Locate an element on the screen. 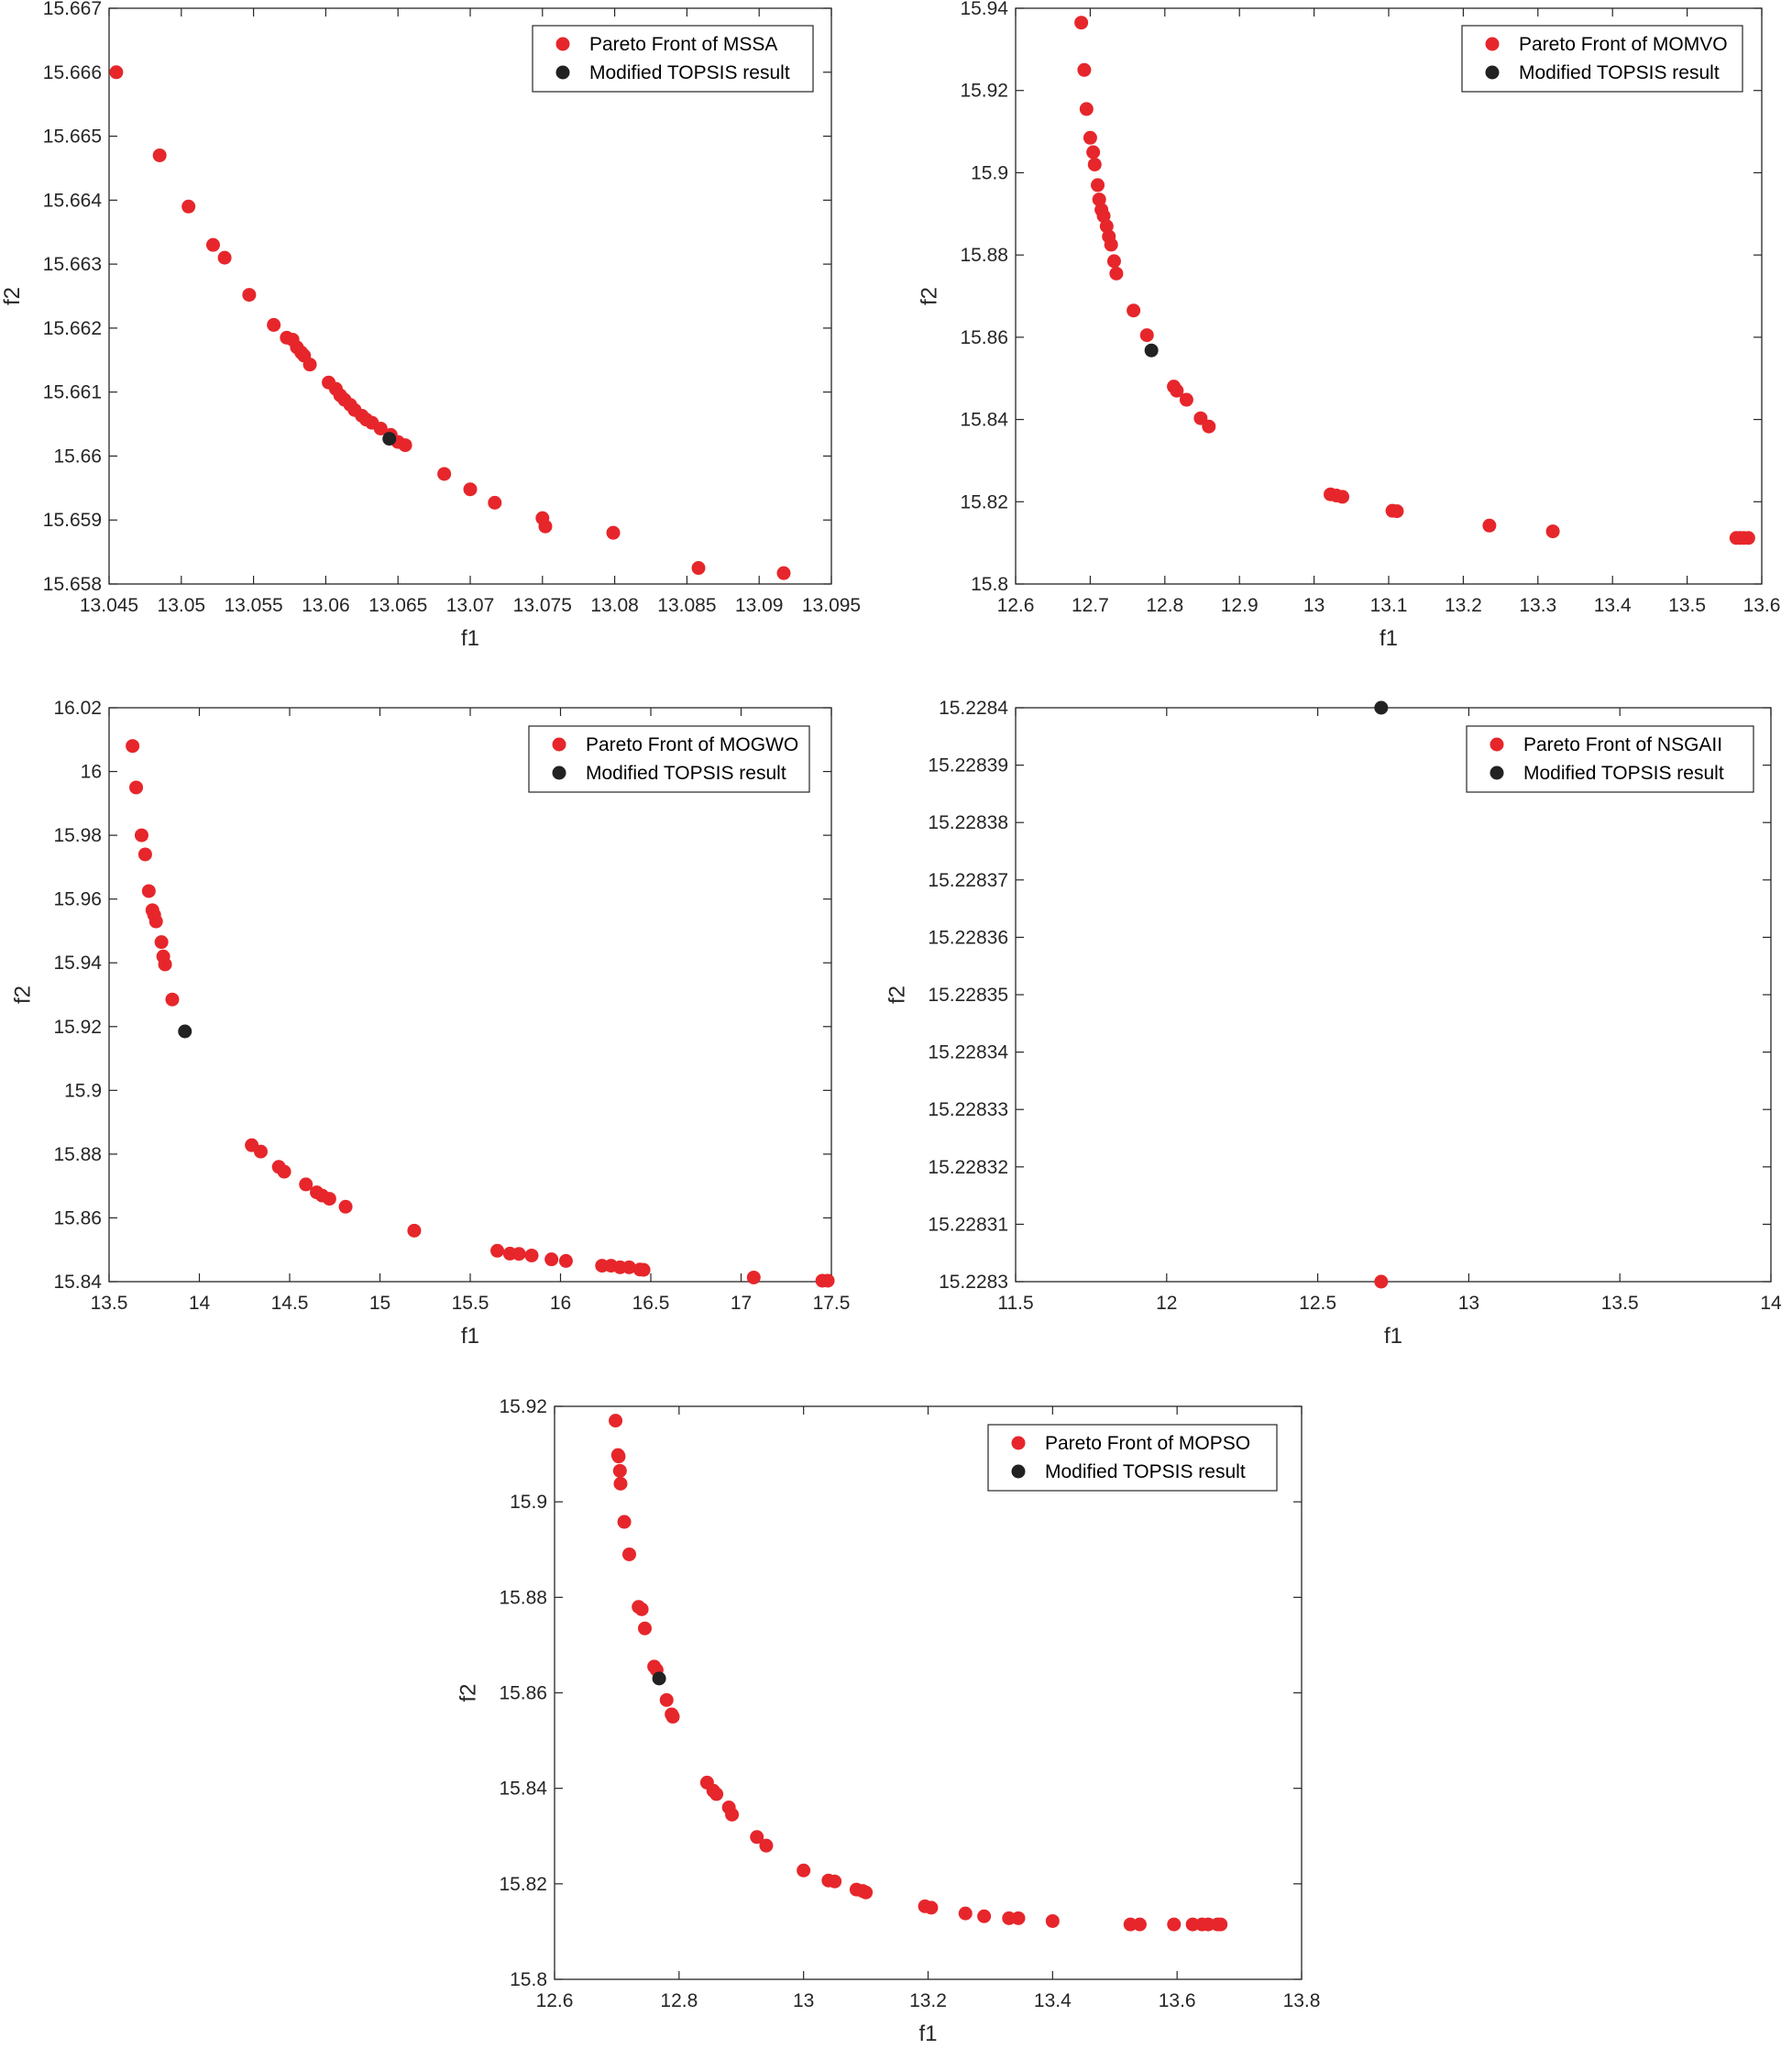 The height and width of the screenshot is (2049, 1792). x-tick-label: 13 is located at coordinates (803, 2000).